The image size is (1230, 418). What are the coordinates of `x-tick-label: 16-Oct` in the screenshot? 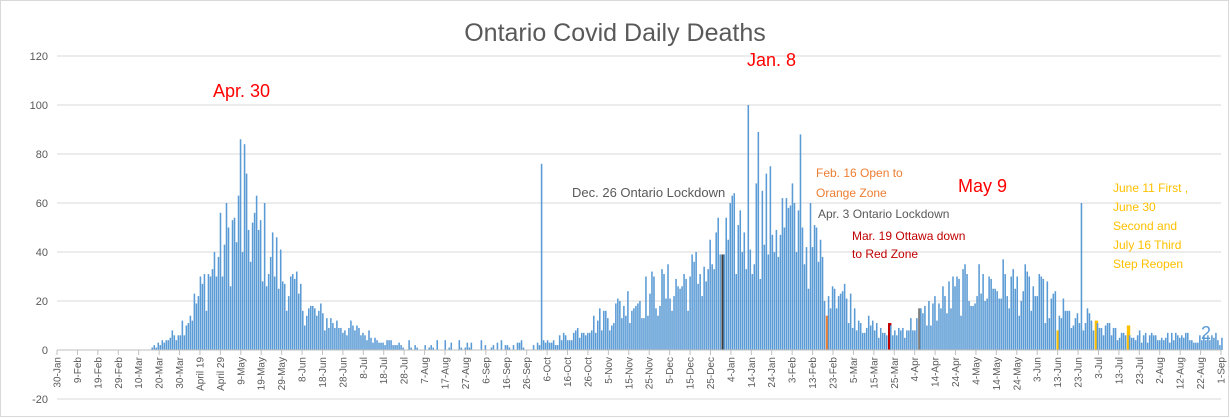 It's located at (568, 372).